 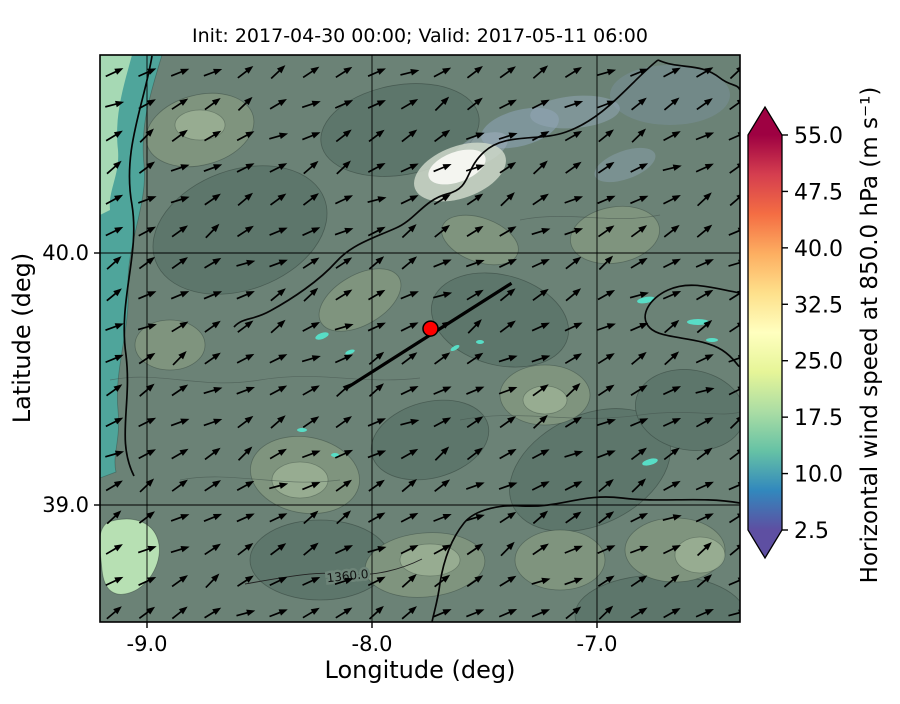 I want to click on colorbar-tick-label: 17.5, so click(x=818, y=418).